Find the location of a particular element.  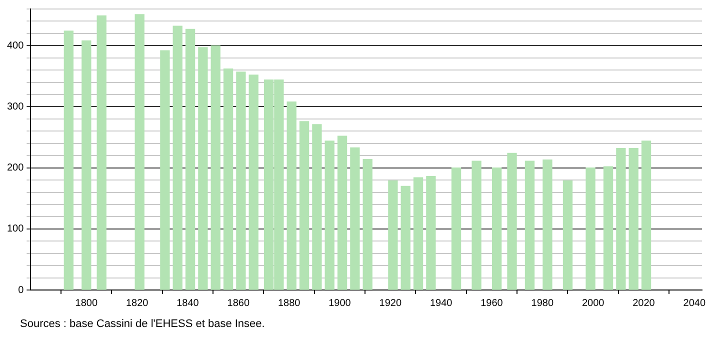

x-tick-label: 1980 is located at coordinates (542, 303).